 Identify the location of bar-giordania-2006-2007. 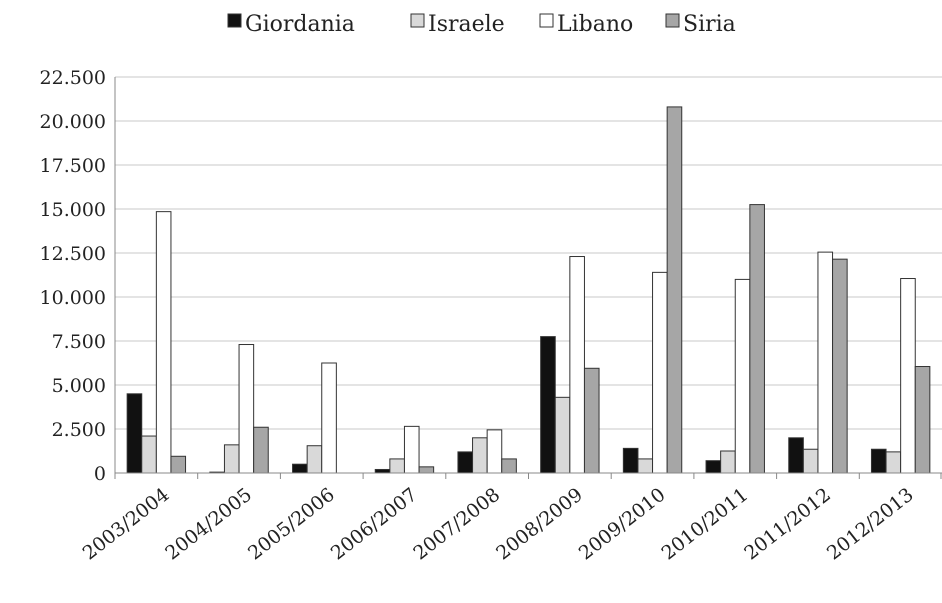
(382, 471).